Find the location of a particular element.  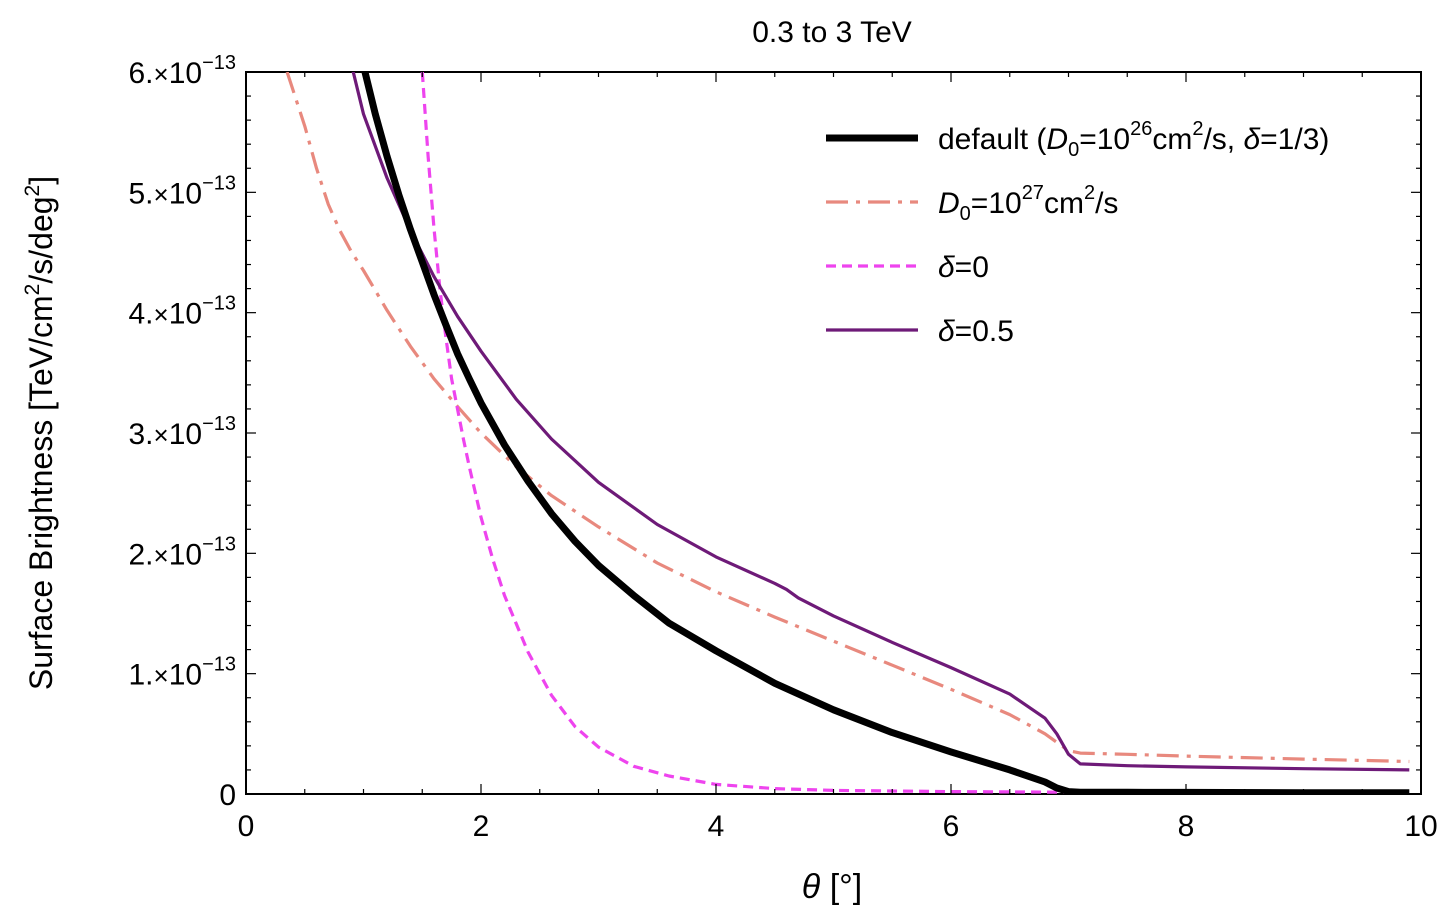

y-axis-title-part: /s/deg is located at coordinates (41, 239).